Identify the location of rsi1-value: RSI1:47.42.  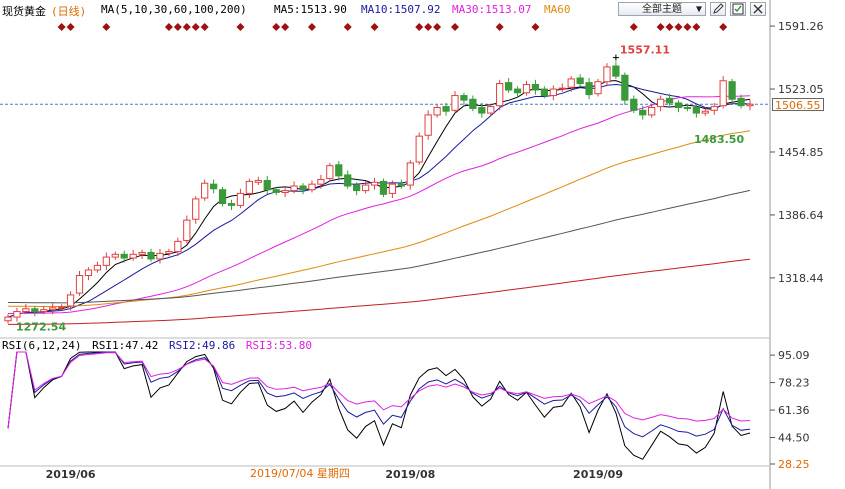
(125, 345).